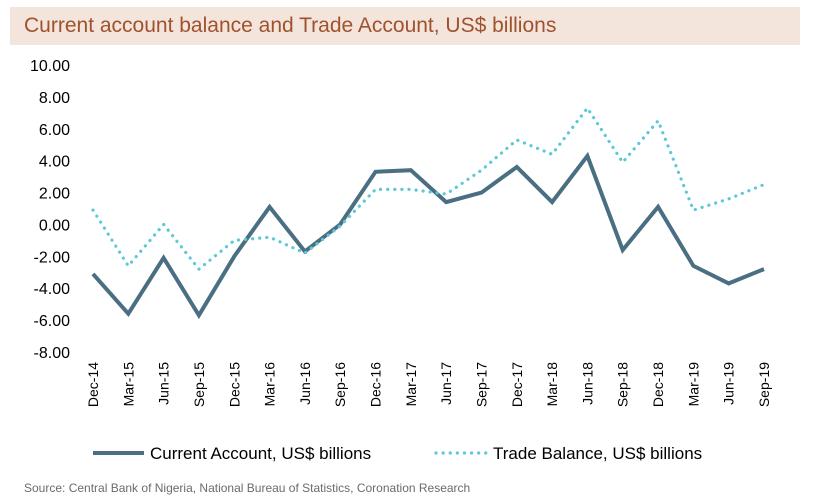 This screenshot has width=813, height=502. I want to click on x-tick-label: Mar-16, so click(270, 384).